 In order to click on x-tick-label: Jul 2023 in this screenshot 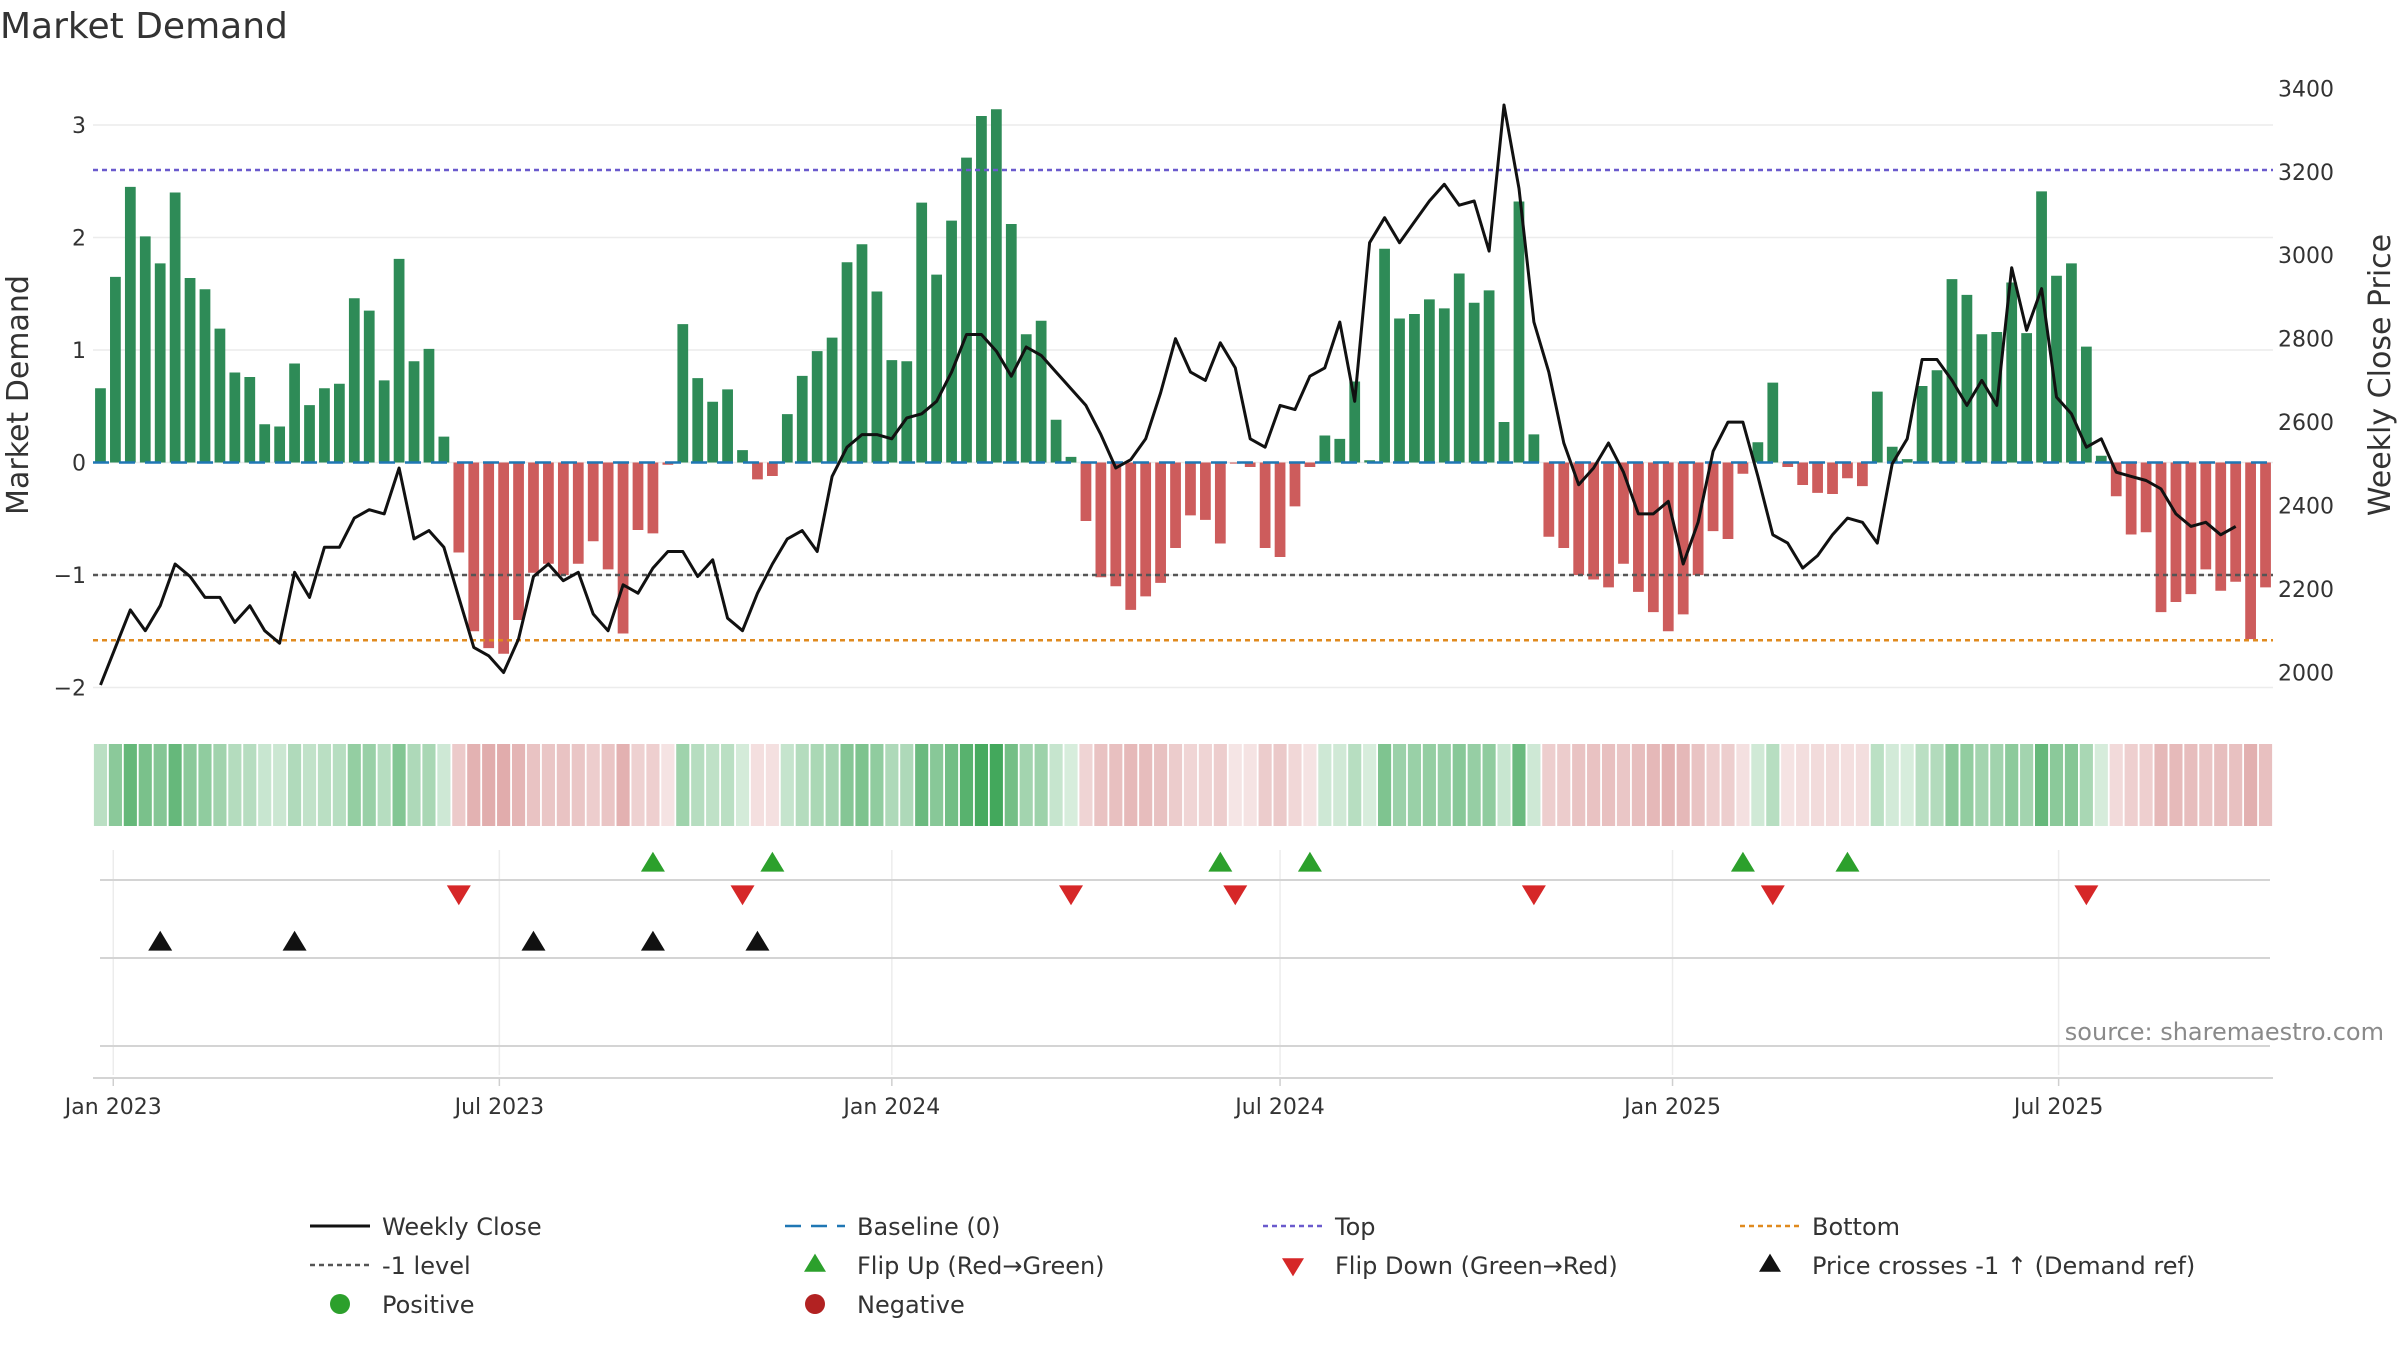, I will do `click(499, 1107)`.